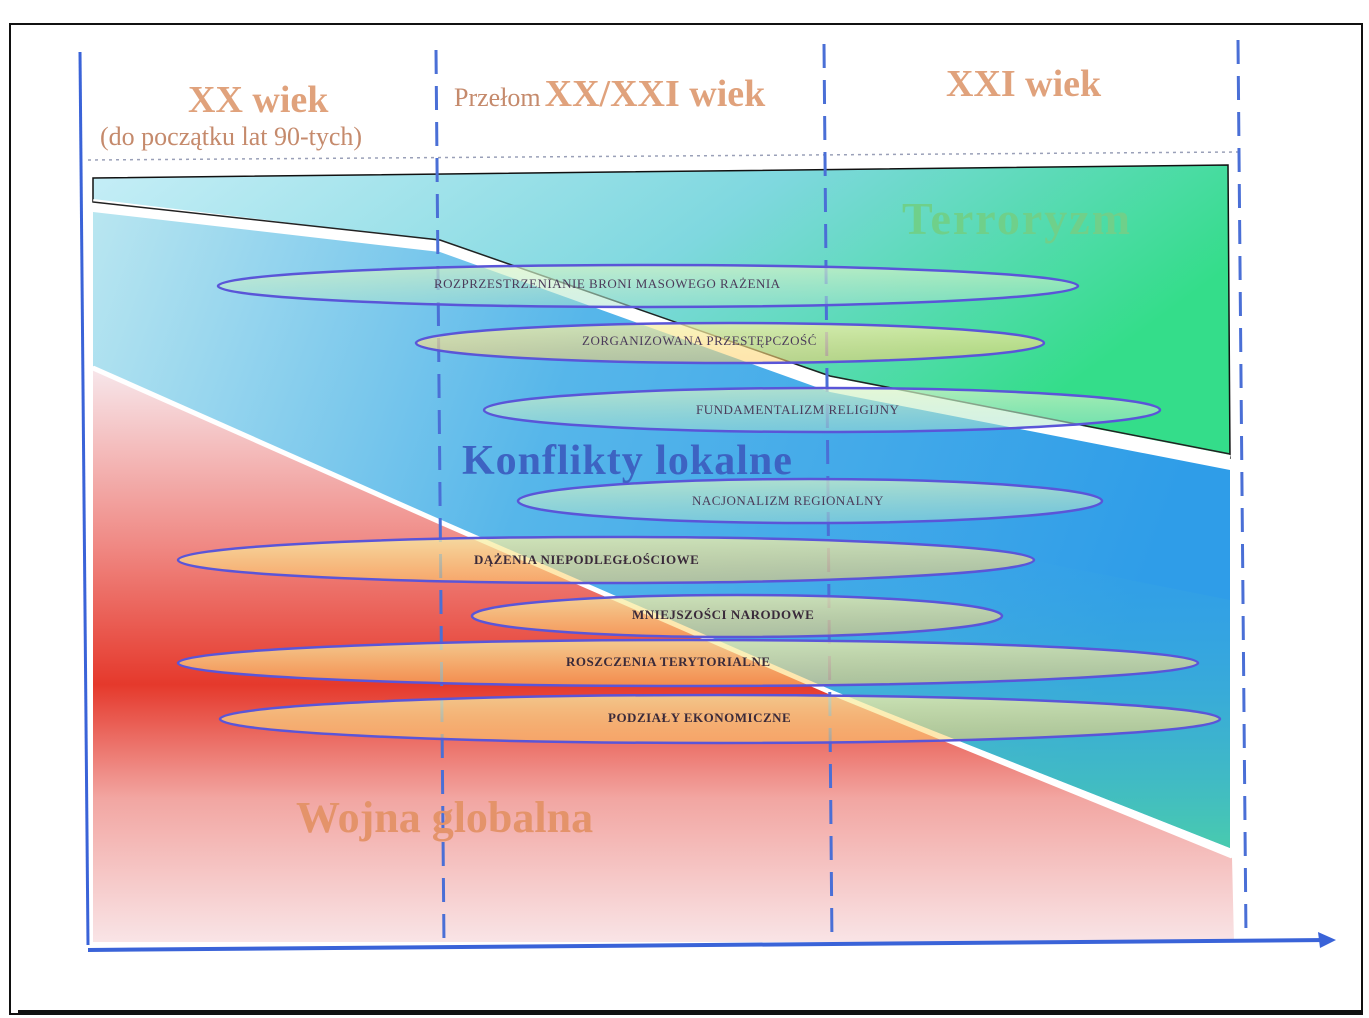 The image size is (1369, 1018). What do you see at coordinates (258, 100) in the screenshot?
I see `era-xx-title: XX wiek` at bounding box center [258, 100].